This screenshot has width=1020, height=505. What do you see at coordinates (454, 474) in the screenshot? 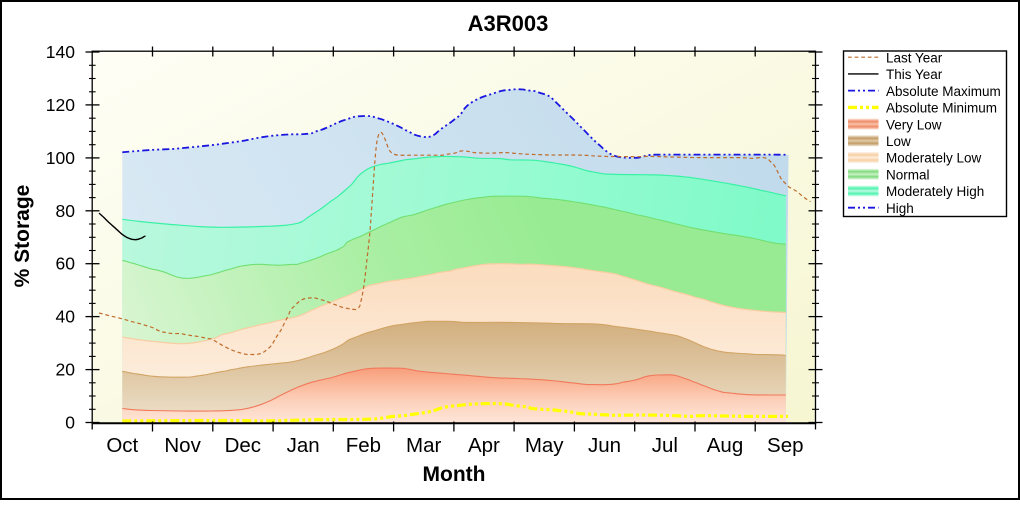
I see `svg-text: Month` at bounding box center [454, 474].